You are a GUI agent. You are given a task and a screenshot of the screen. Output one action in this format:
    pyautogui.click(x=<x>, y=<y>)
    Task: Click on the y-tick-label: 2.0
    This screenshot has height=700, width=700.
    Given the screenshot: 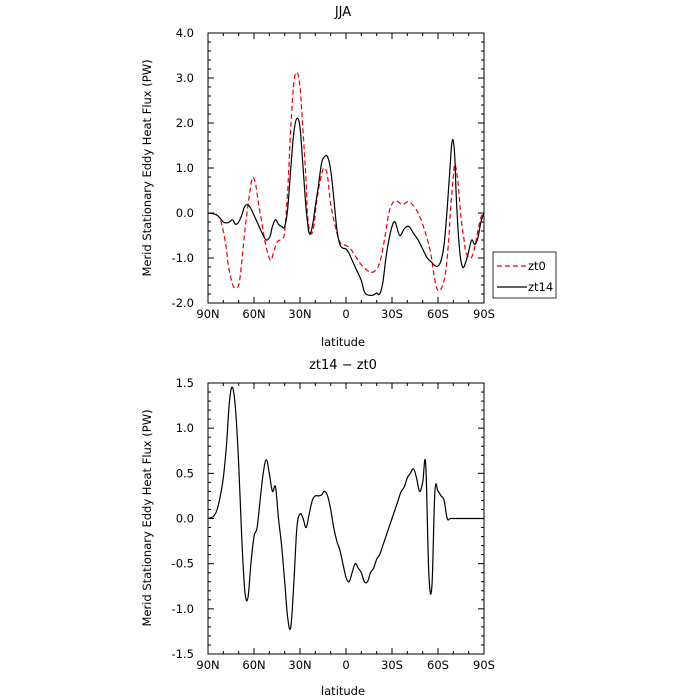 What is the action you would take?
    pyautogui.click(x=185, y=123)
    